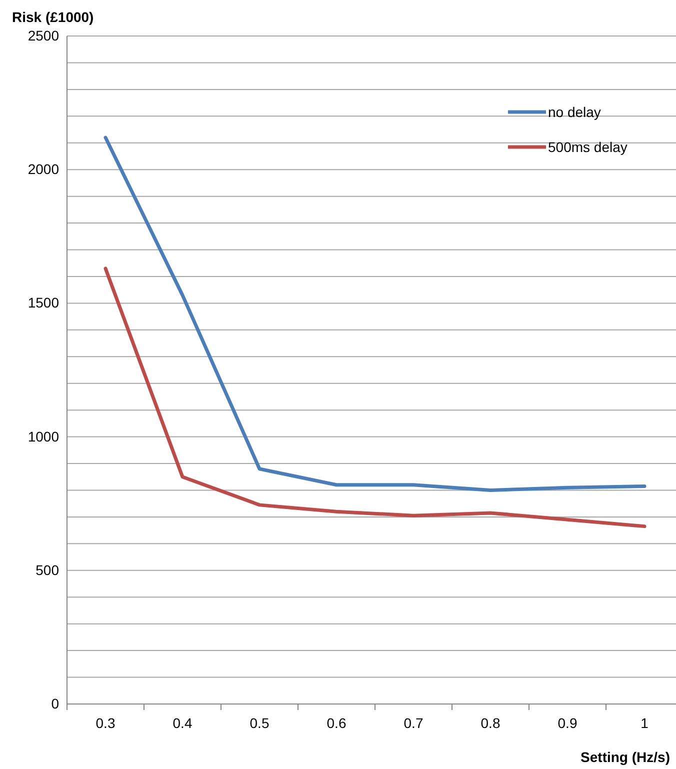  What do you see at coordinates (44, 436) in the screenshot?
I see `y-tick-label: 1000` at bounding box center [44, 436].